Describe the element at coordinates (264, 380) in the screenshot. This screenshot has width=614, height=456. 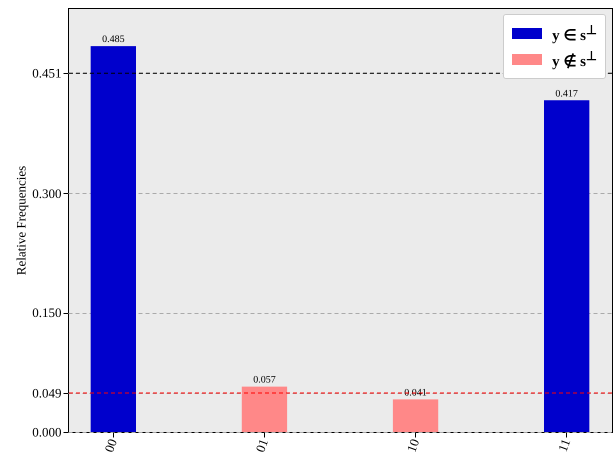
I see `data-label: 0.057` at that location.